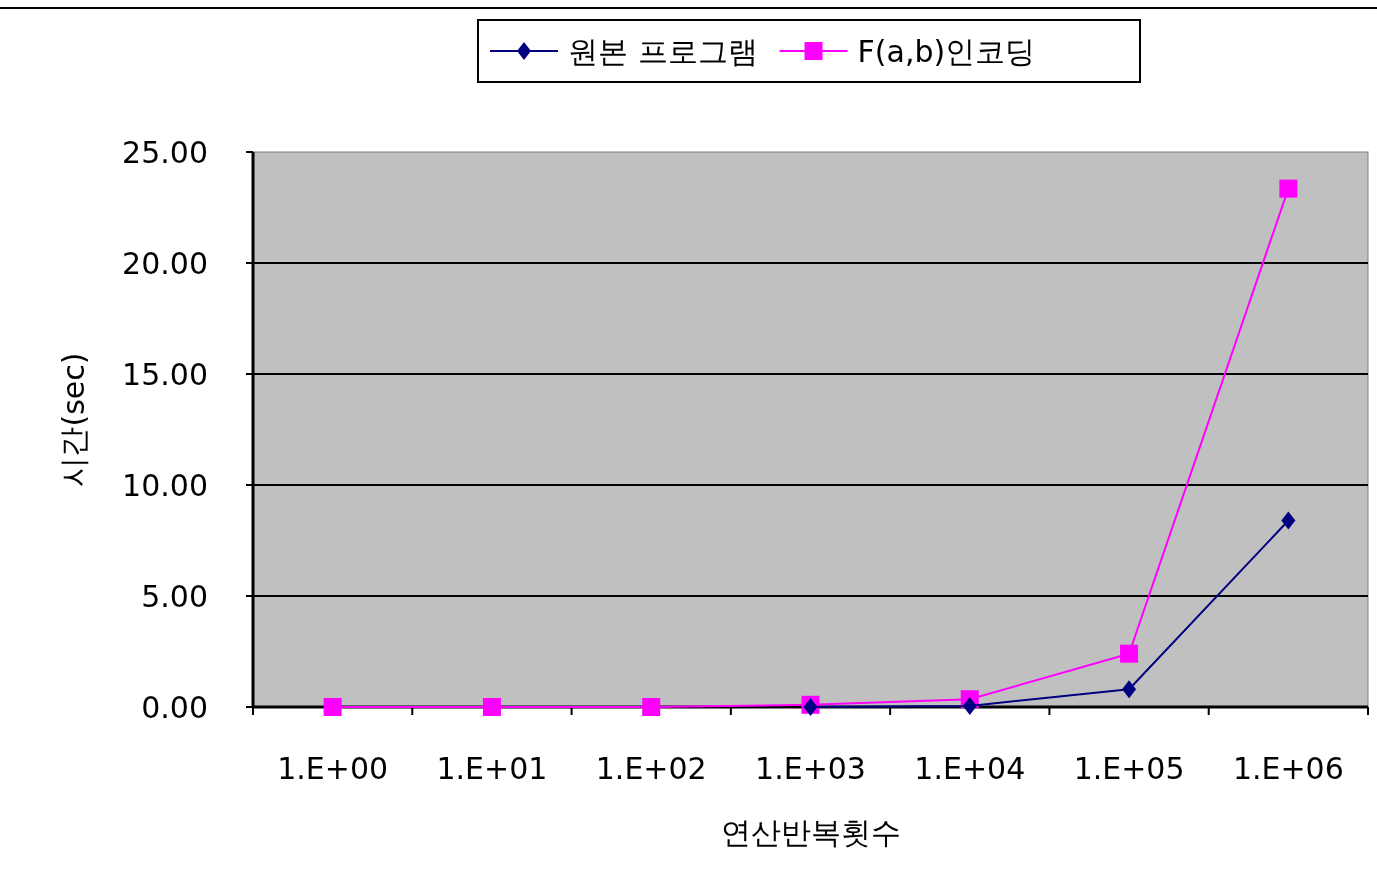  Describe the element at coordinates (1129, 768) in the screenshot. I see `x-tick-label: 1.E+05` at that location.